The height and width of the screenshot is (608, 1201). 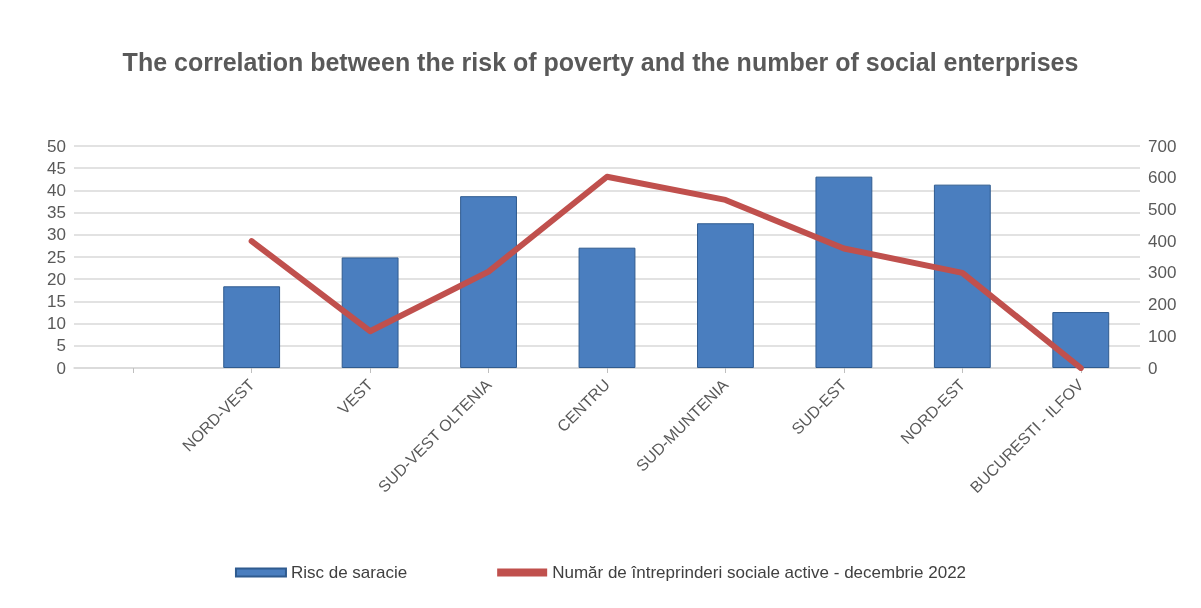 I want to click on y2-tick-label: 700, so click(x=1162, y=146).